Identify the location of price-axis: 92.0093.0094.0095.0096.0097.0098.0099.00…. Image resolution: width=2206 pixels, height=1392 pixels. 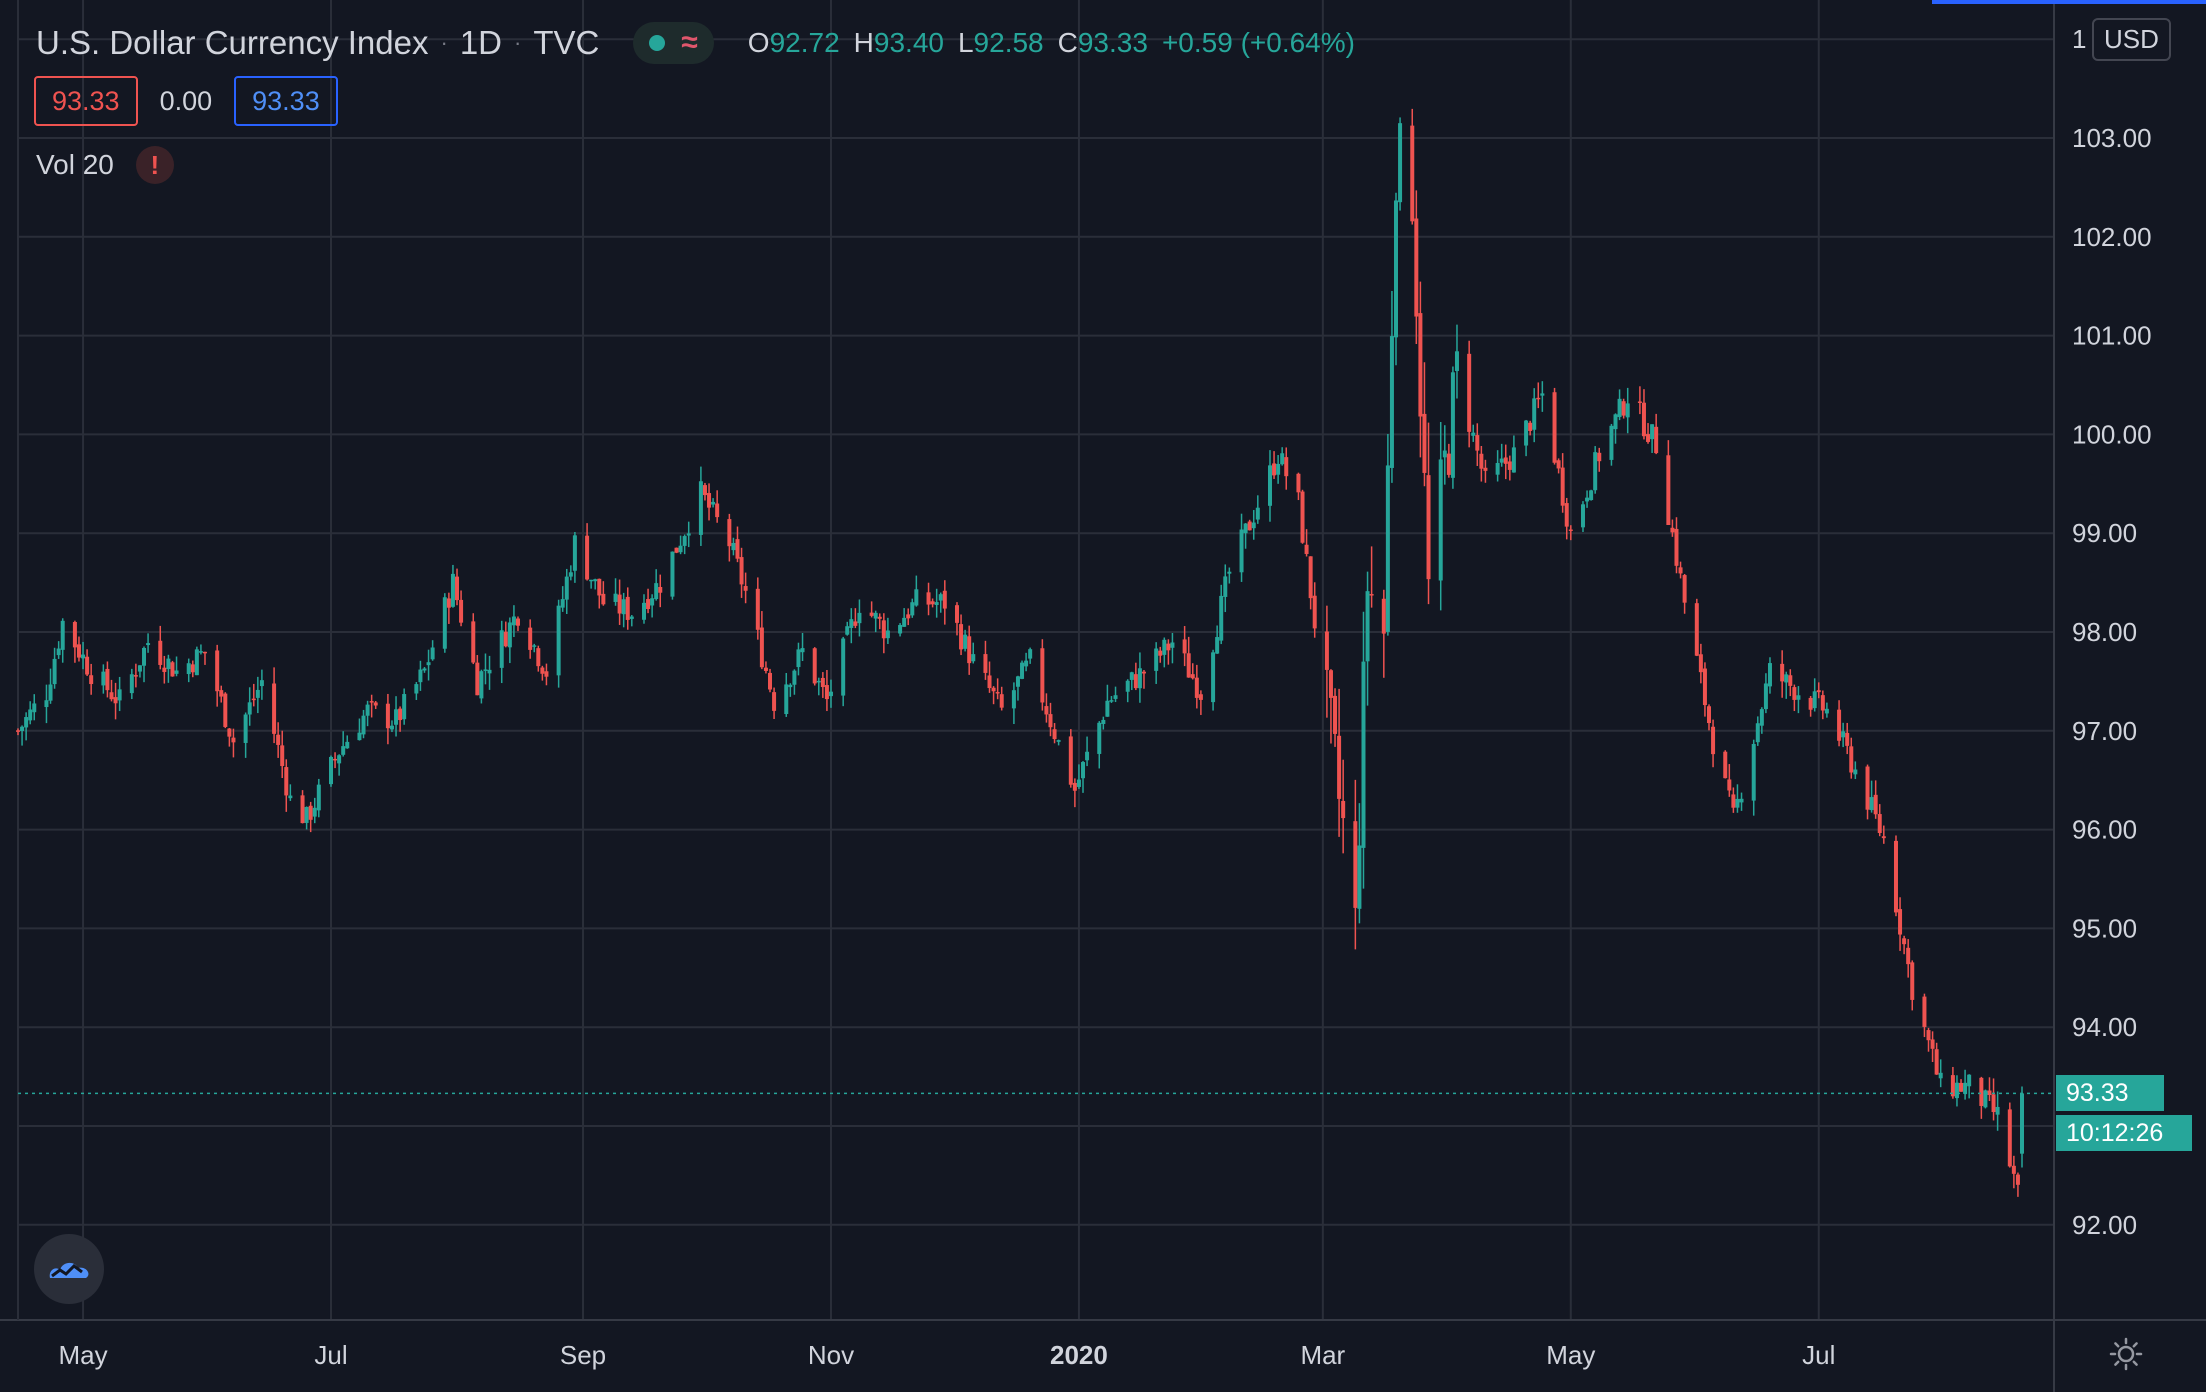
(2112, 632).